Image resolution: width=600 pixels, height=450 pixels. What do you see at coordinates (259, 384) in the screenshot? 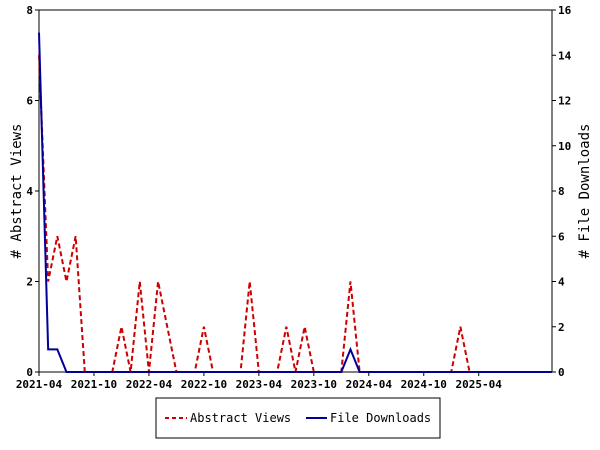
I see `x-axis-tick-label: 2023-04` at bounding box center [259, 384].